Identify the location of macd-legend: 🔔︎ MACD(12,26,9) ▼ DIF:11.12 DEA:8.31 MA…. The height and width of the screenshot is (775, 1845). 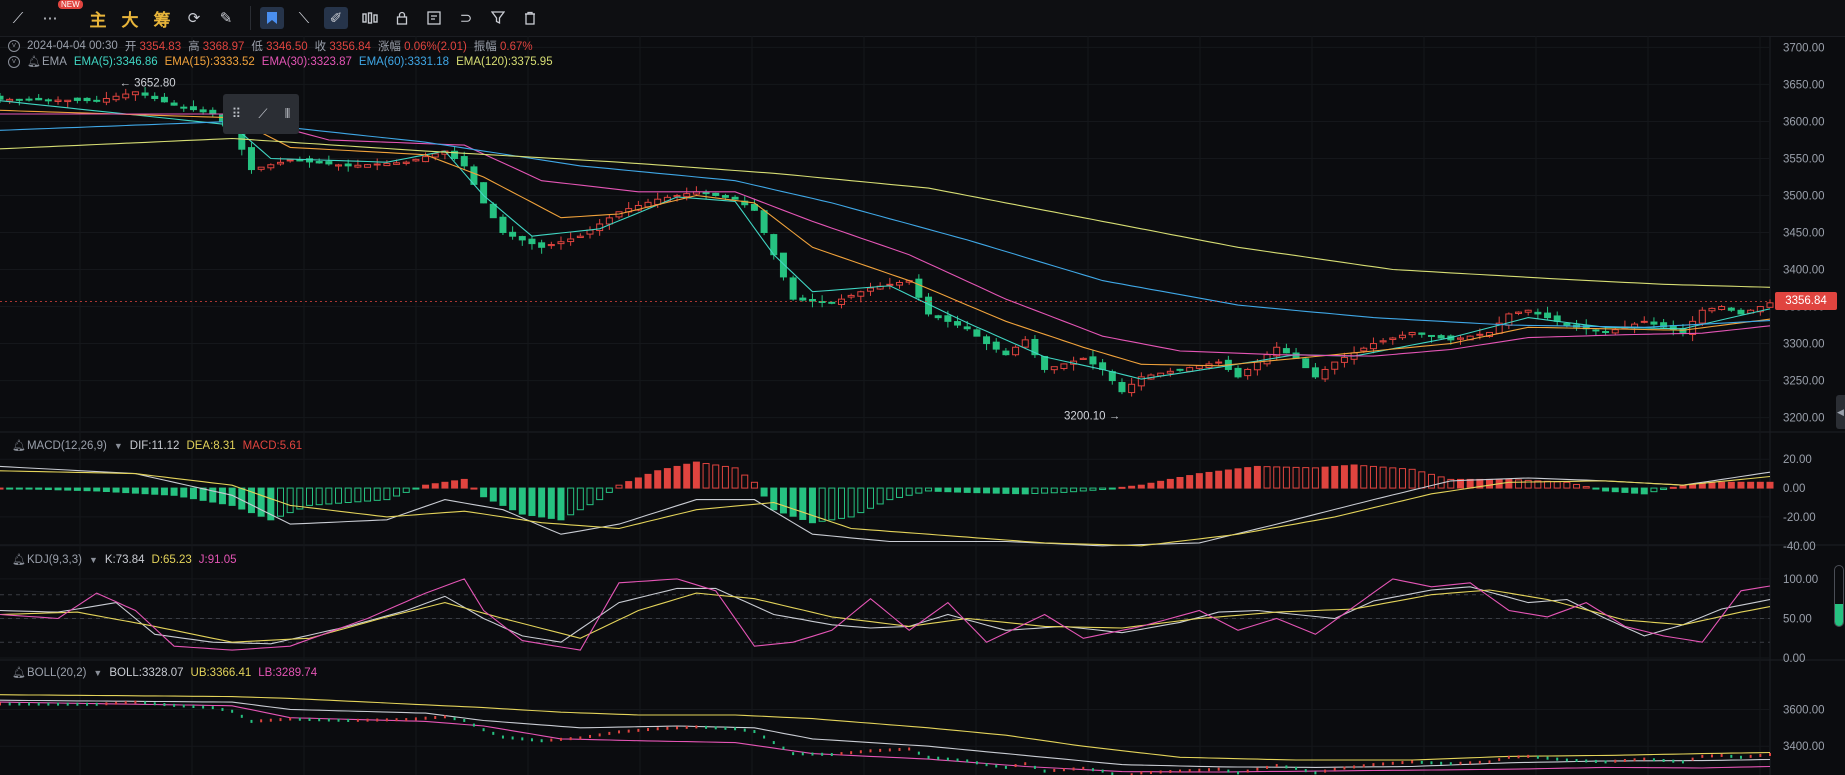
(157, 446).